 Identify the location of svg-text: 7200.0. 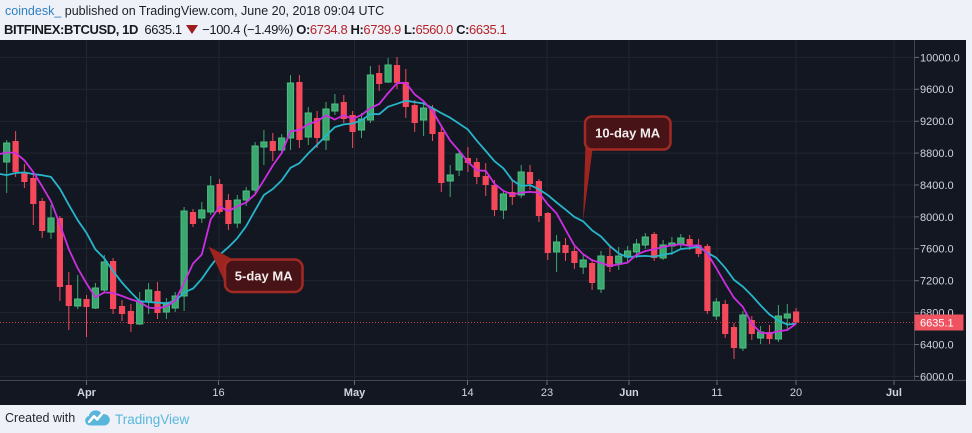
(937, 282).